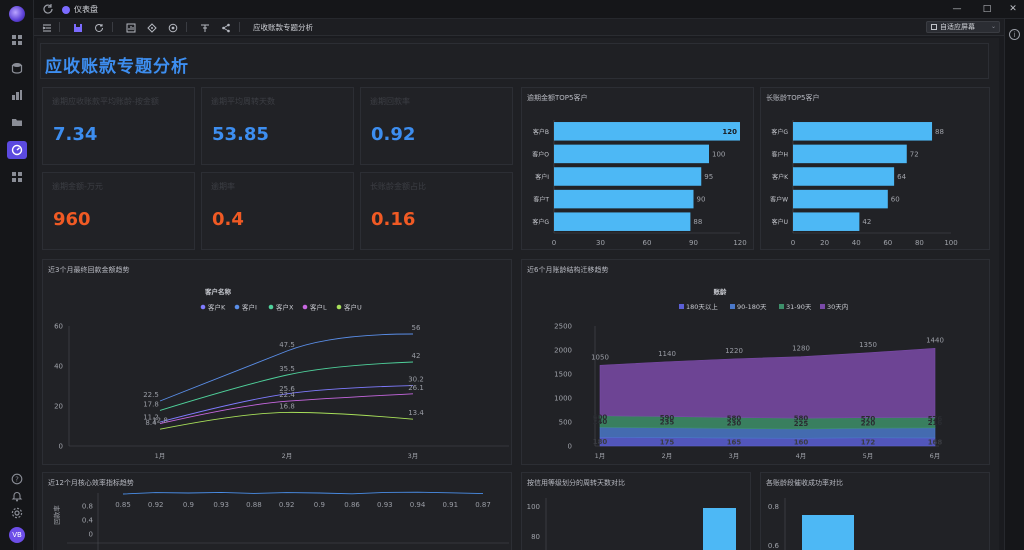 This screenshot has width=1024, height=550. What do you see at coordinates (225, 27) in the screenshot?
I see `share-icon` at bounding box center [225, 27].